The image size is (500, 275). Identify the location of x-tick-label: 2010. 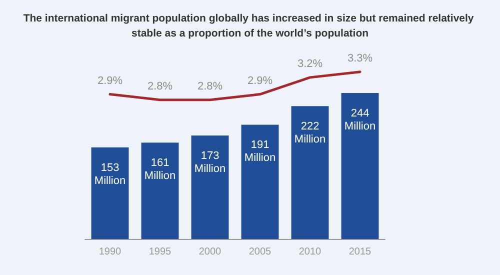
(310, 252).